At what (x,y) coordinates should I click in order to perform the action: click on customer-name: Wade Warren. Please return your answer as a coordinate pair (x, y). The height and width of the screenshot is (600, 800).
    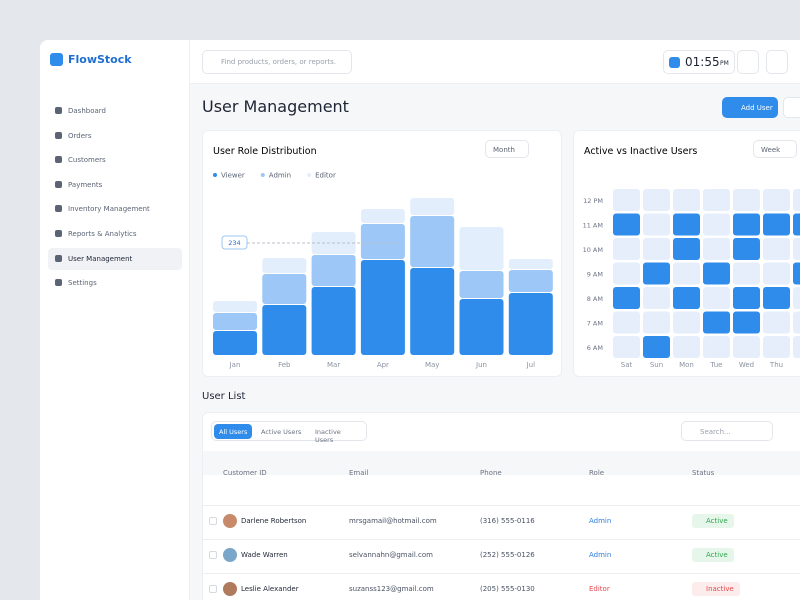
    Looking at the image, I should click on (264, 555).